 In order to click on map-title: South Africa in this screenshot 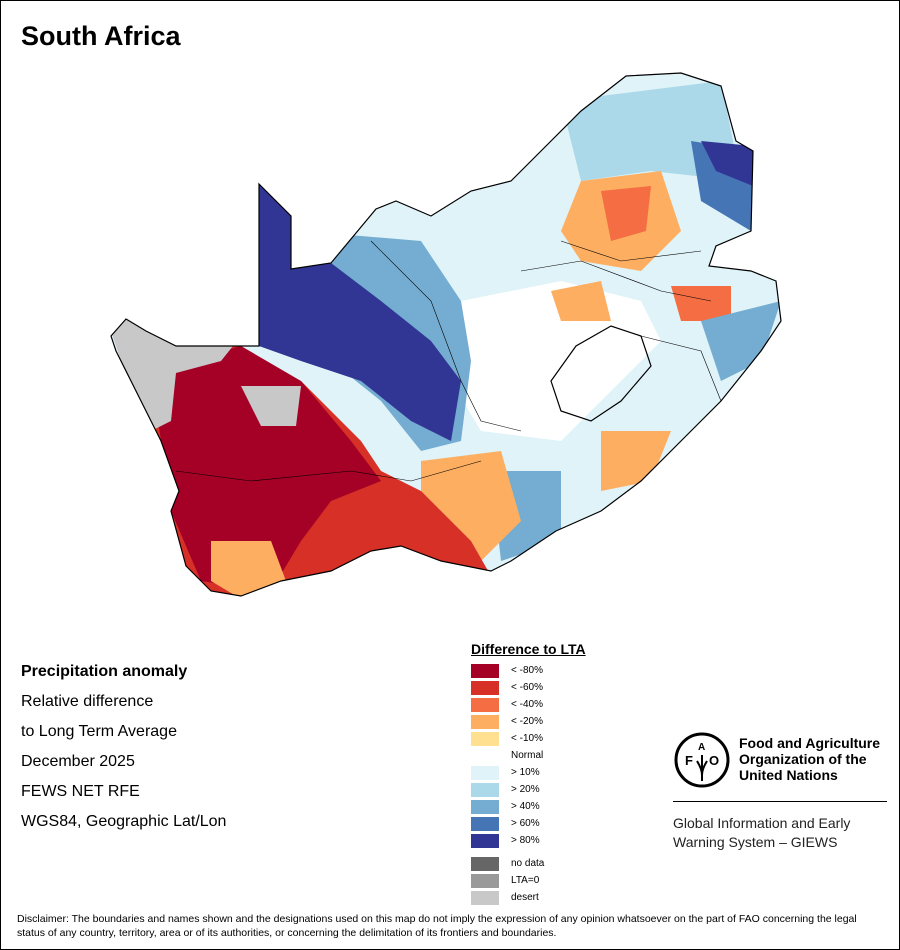, I will do `click(101, 36)`.